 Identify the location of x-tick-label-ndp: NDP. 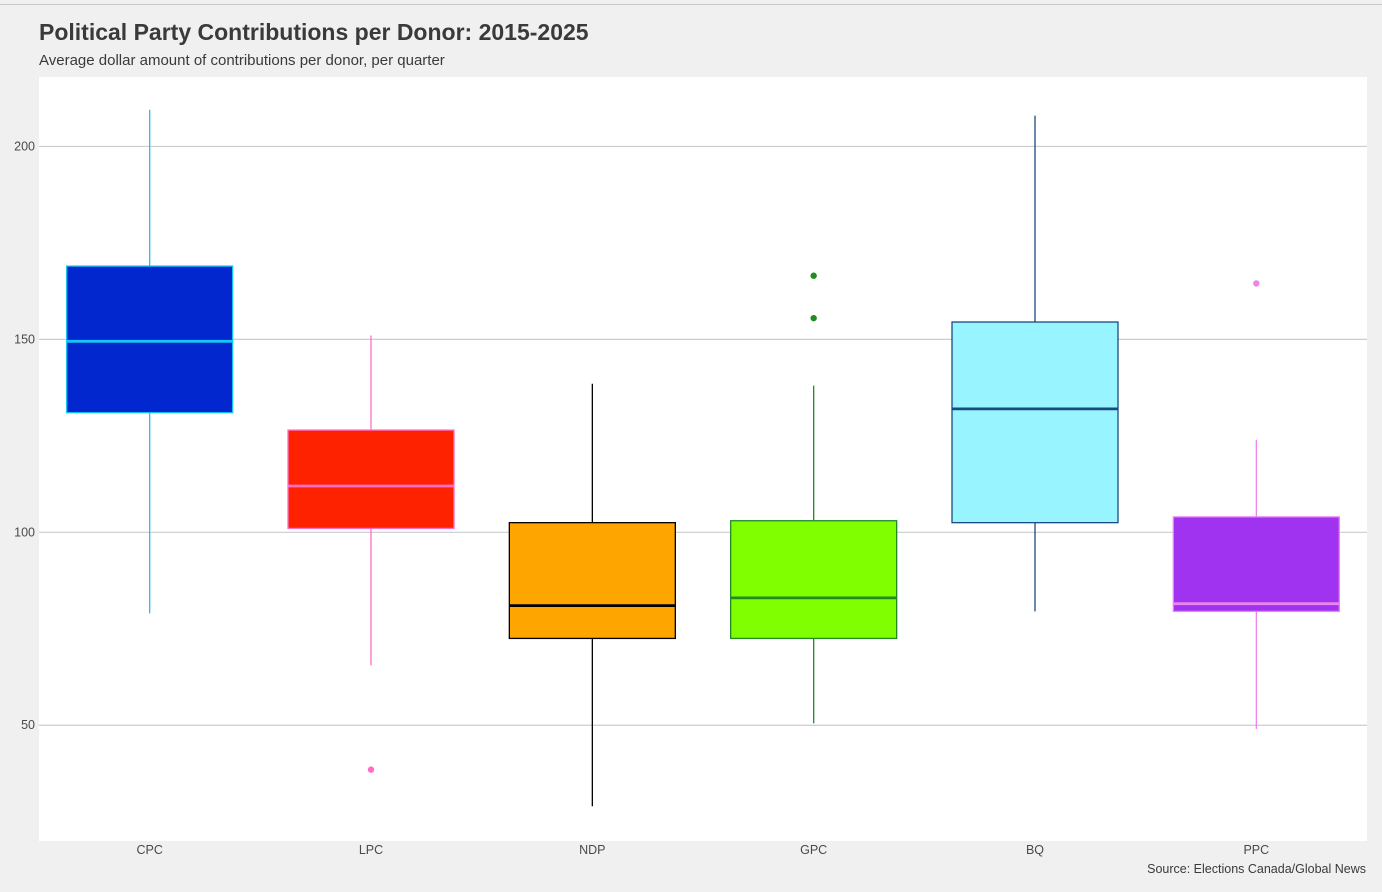
(592, 850).